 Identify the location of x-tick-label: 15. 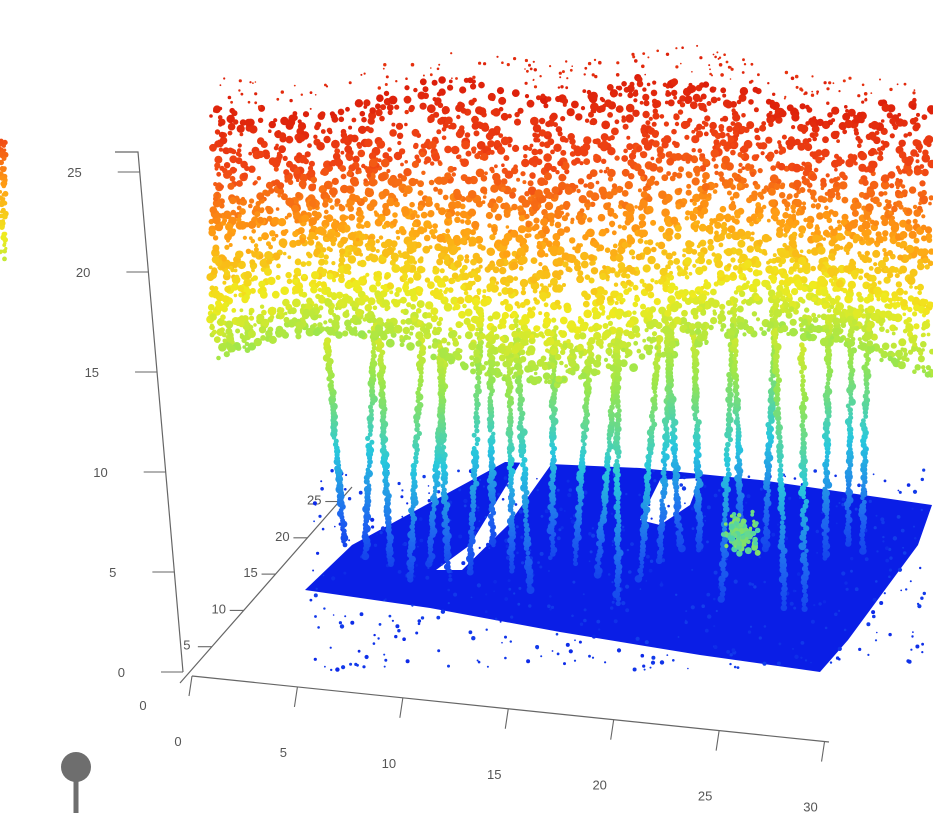
(494, 774).